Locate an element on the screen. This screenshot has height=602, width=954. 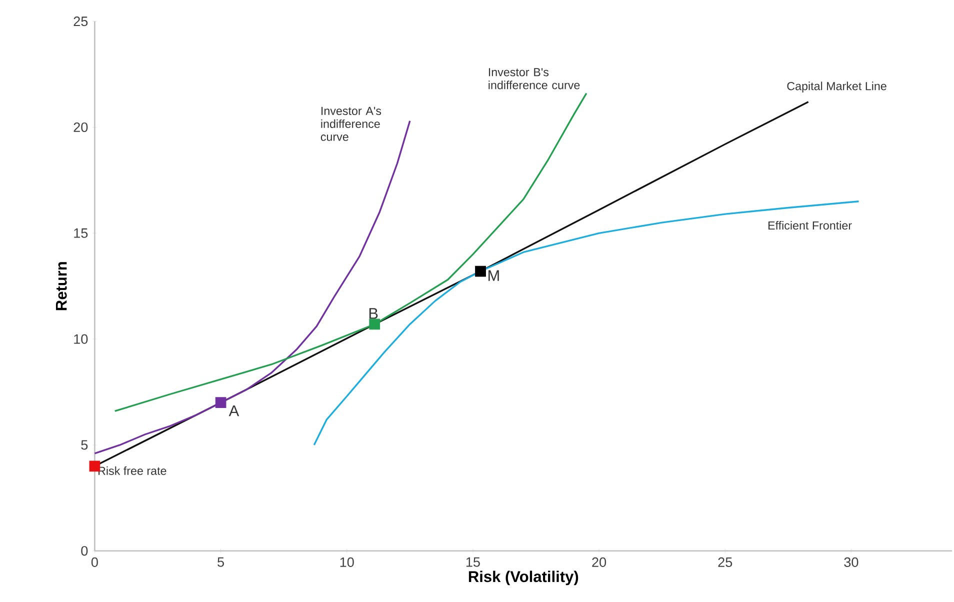
series-label: Investor A's indifference curve is located at coordinates (351, 123).